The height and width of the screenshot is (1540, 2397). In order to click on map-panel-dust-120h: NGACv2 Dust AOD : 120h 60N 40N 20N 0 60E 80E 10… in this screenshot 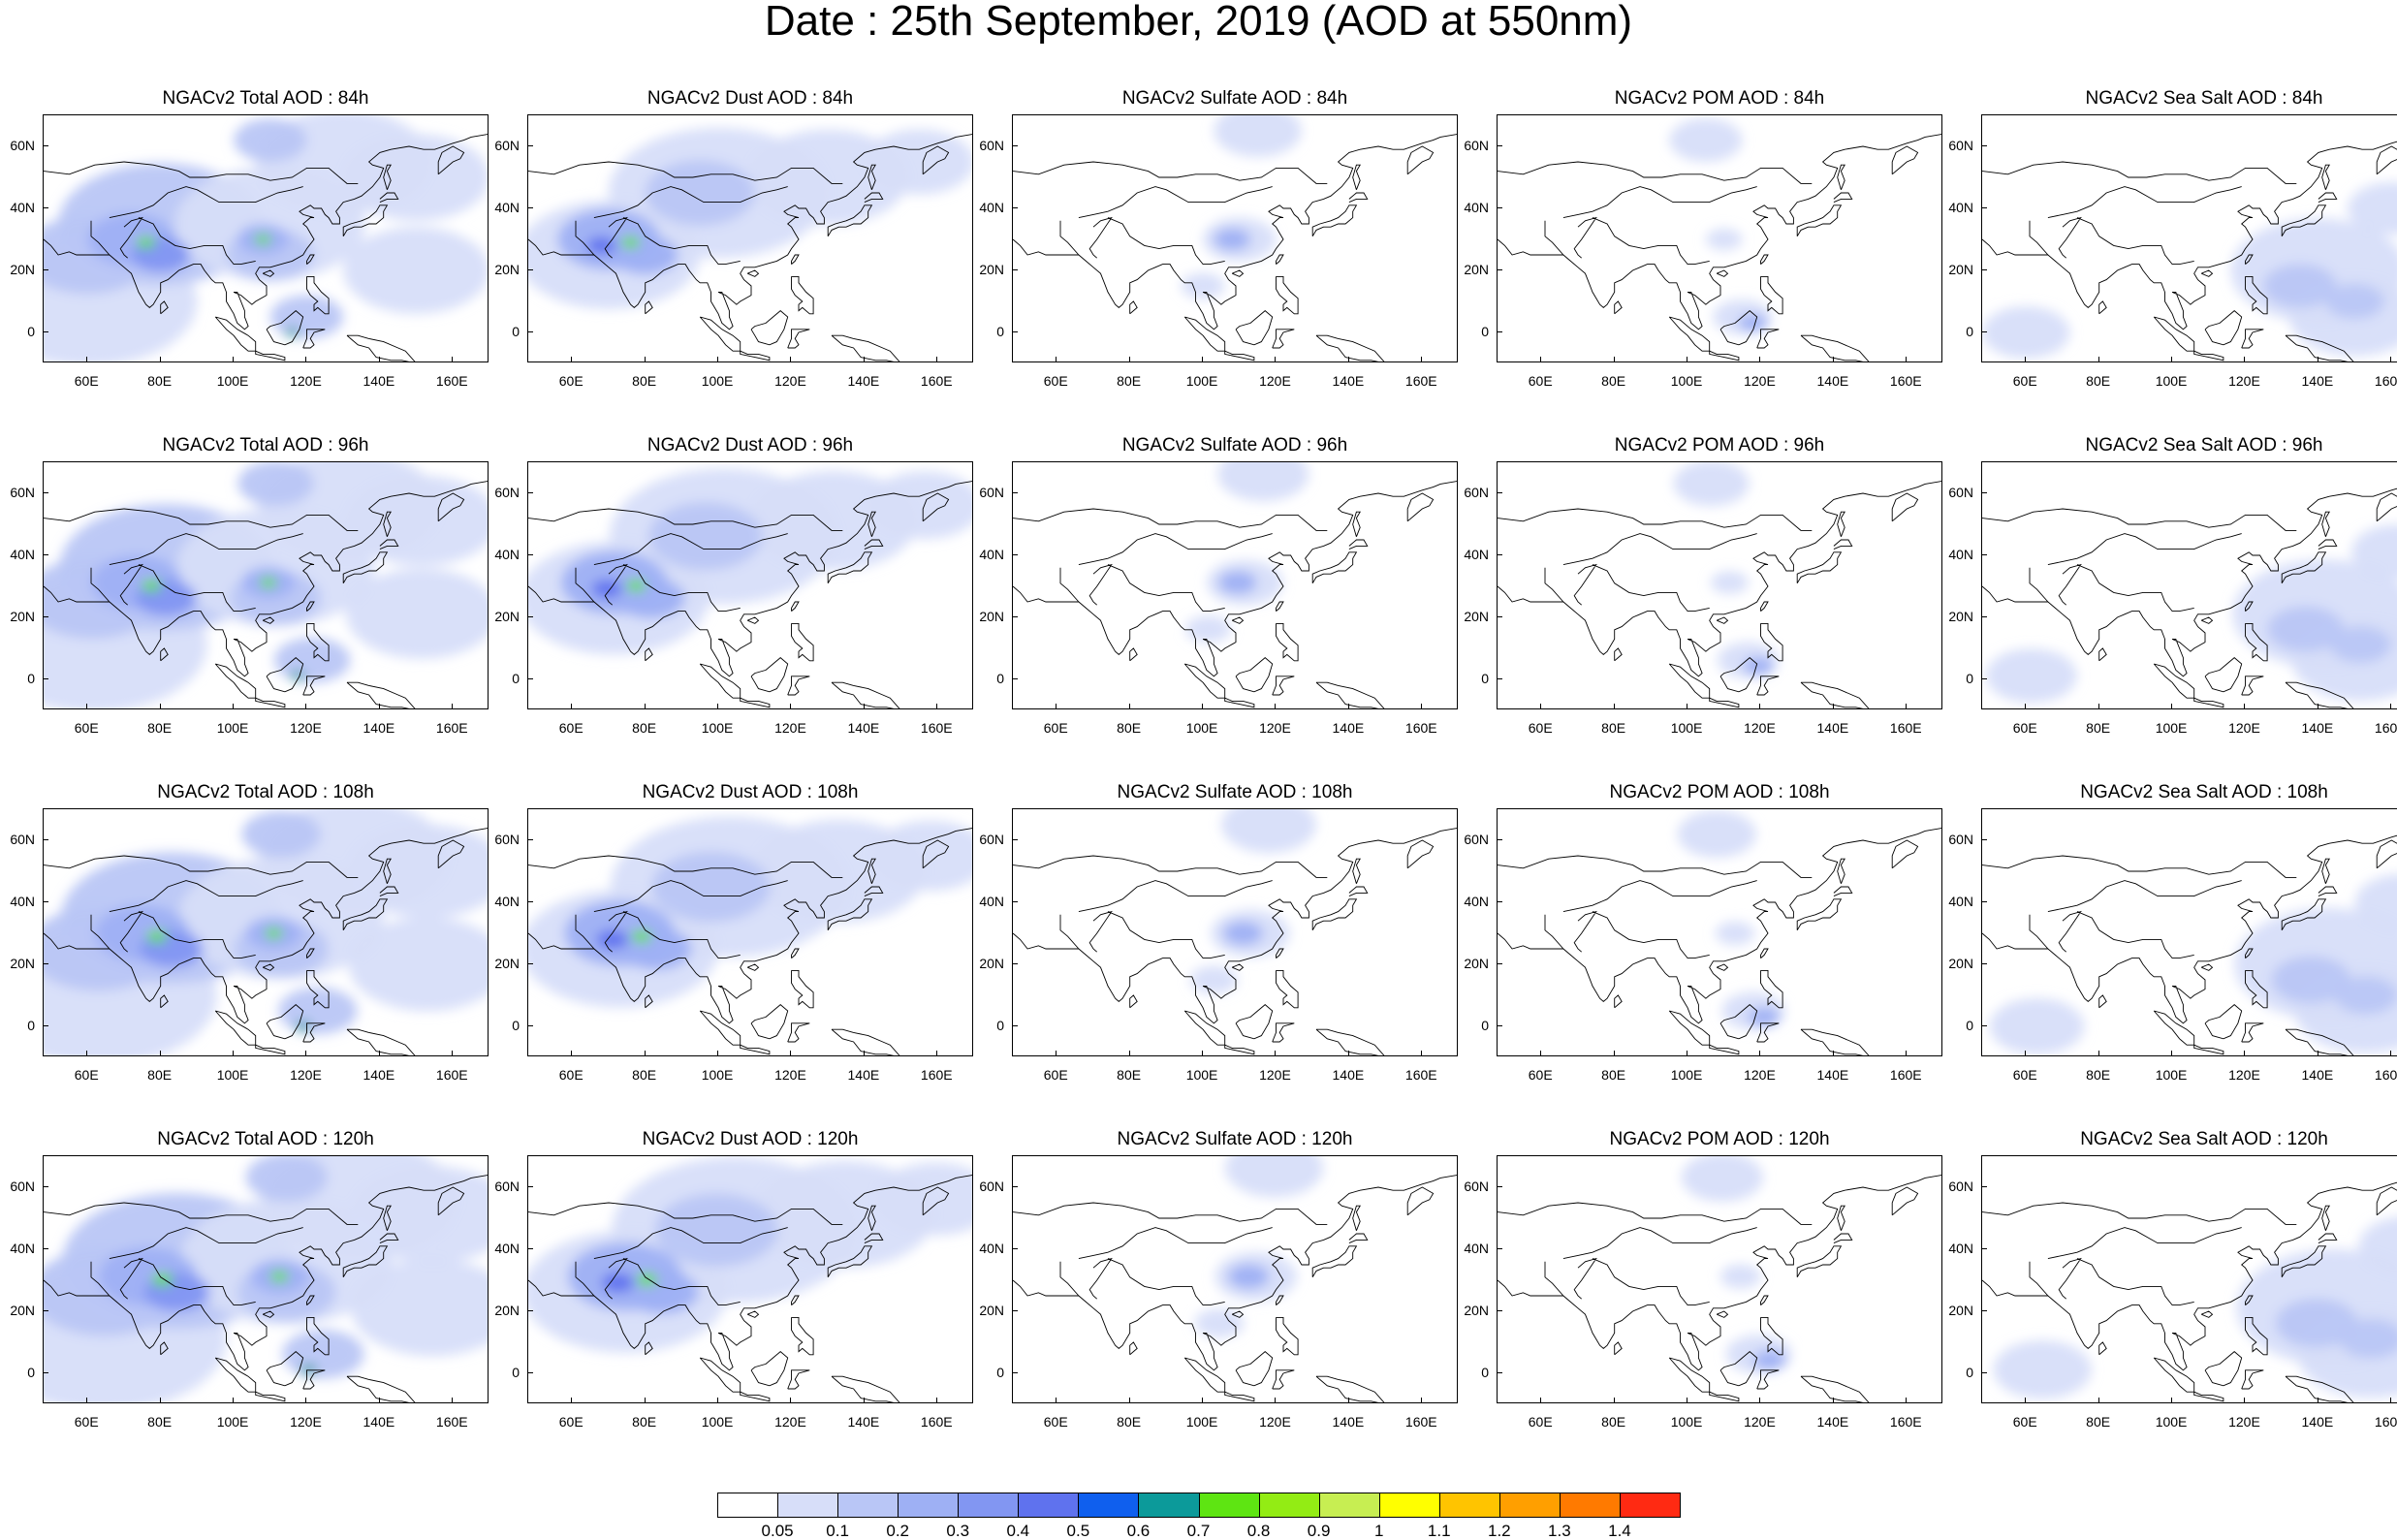, I will do `click(733, 1290)`.